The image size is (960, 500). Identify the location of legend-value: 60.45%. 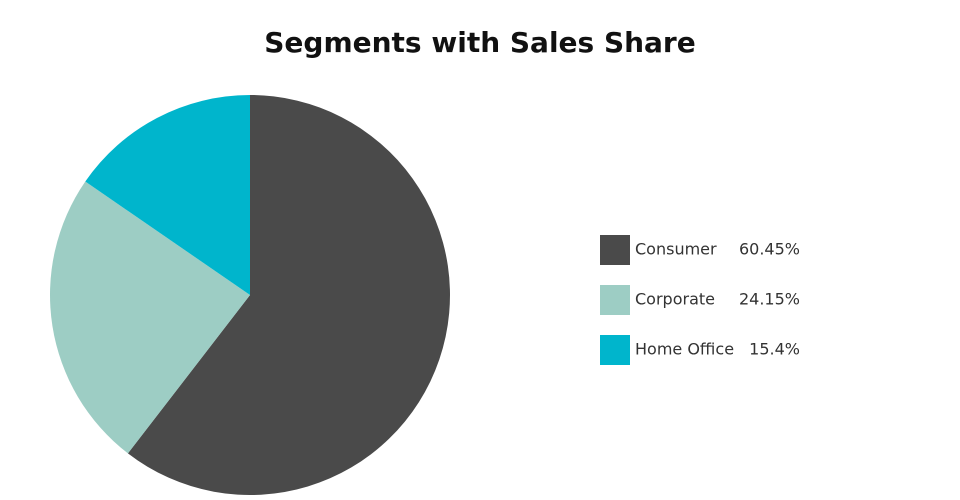
(769, 249).